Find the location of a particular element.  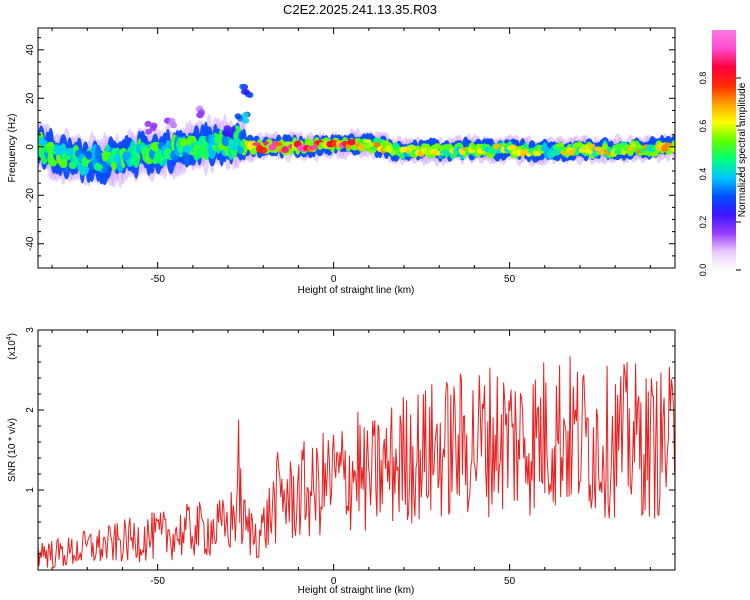

colorbar-tick-label: 0.6 is located at coordinates (703, 126).